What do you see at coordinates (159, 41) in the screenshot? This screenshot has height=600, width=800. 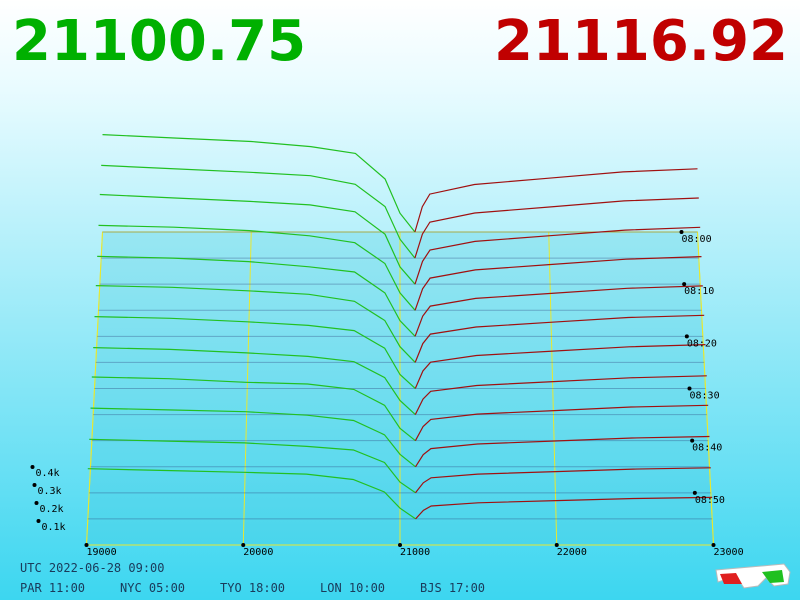 I see `bid-price: 21100.75` at bounding box center [159, 41].